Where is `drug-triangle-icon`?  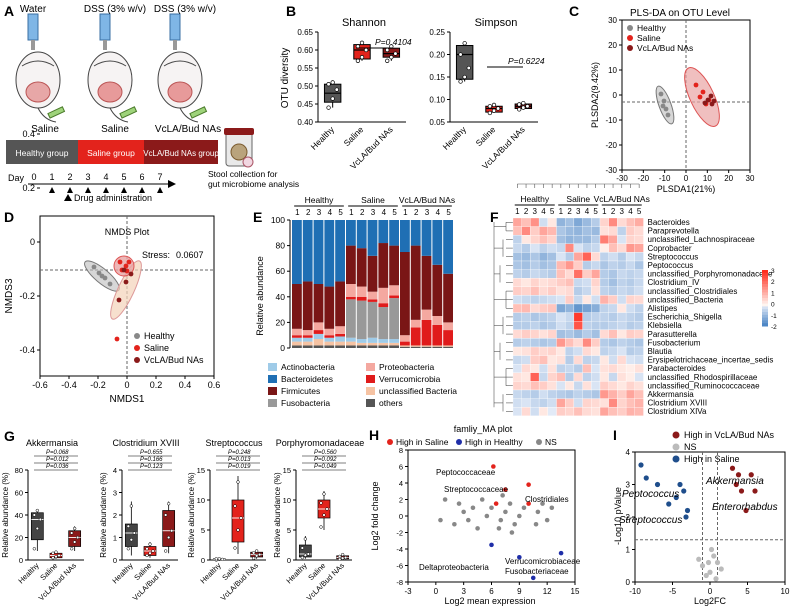
drug-triangle-icon is located at coordinates (68, 197).